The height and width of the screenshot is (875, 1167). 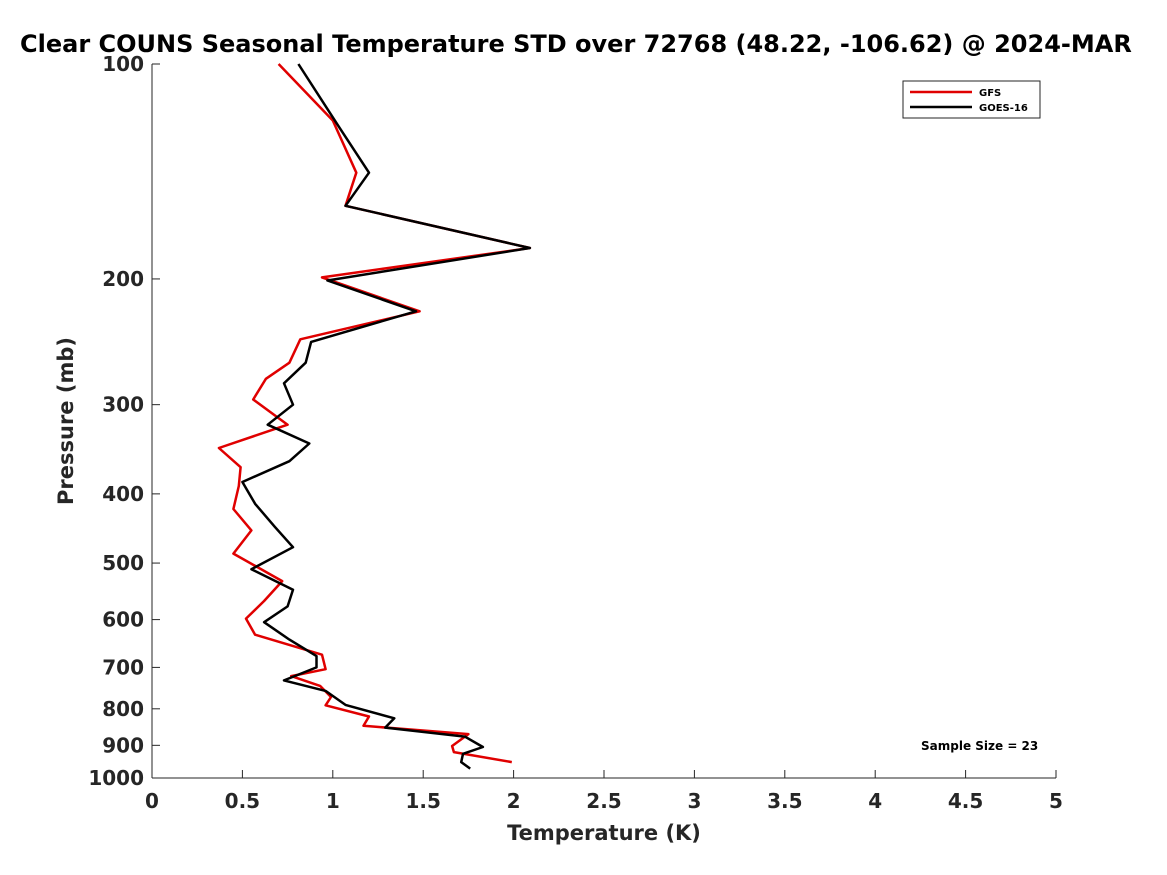 I want to click on x-tick-label: 2, so click(x=514, y=801).